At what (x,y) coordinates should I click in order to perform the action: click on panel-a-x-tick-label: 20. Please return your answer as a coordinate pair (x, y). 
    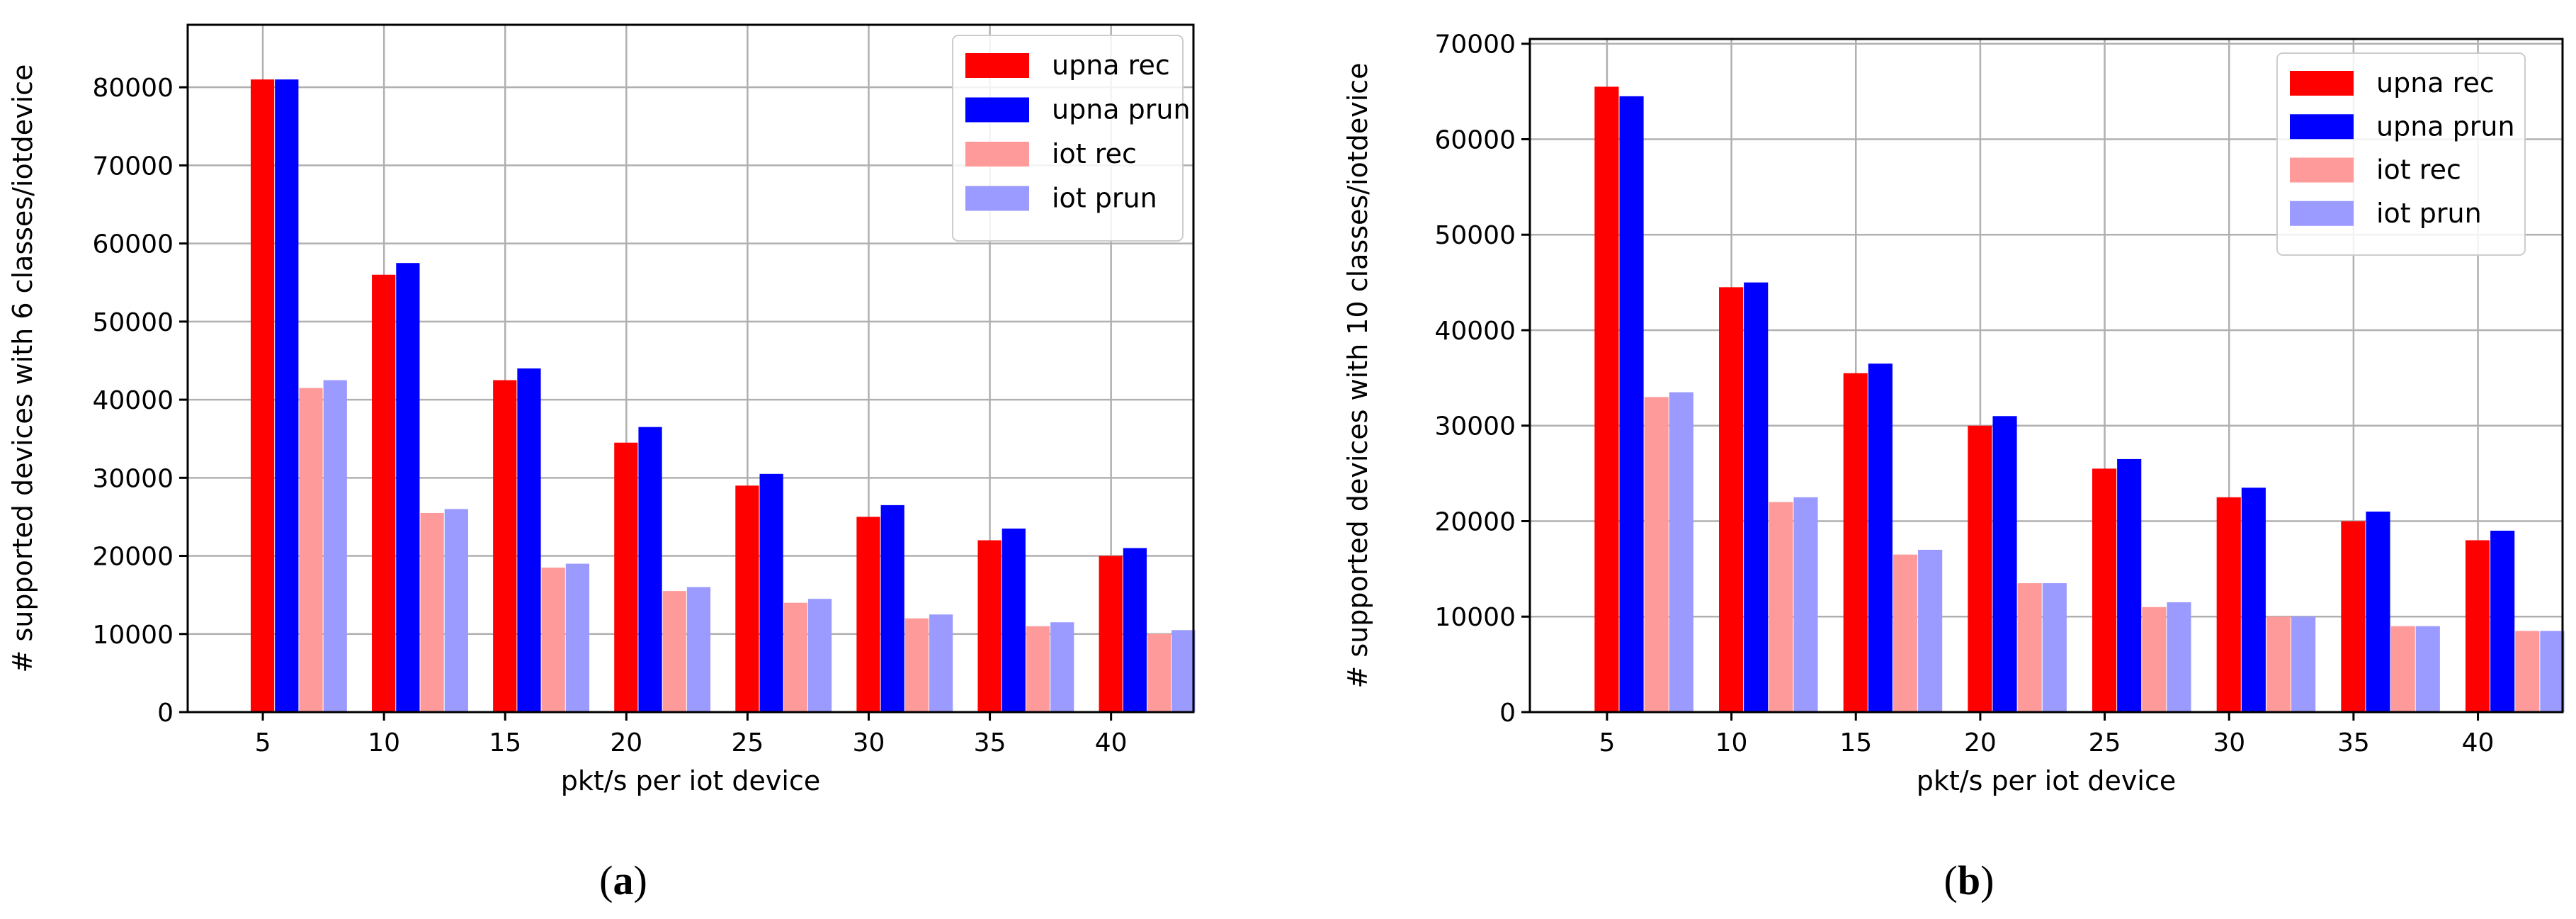
    Looking at the image, I should click on (626, 743).